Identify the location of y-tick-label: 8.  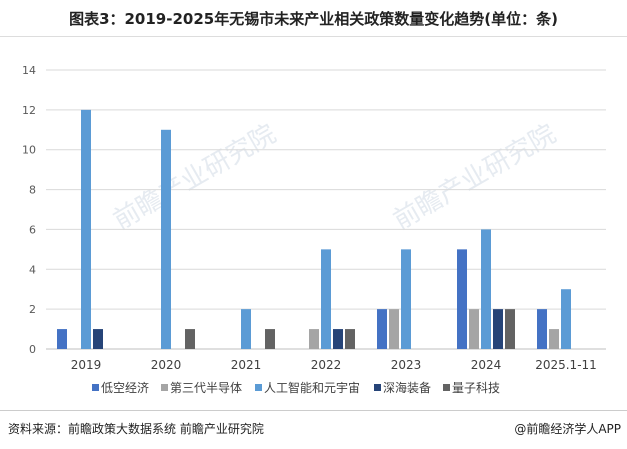
(32, 190).